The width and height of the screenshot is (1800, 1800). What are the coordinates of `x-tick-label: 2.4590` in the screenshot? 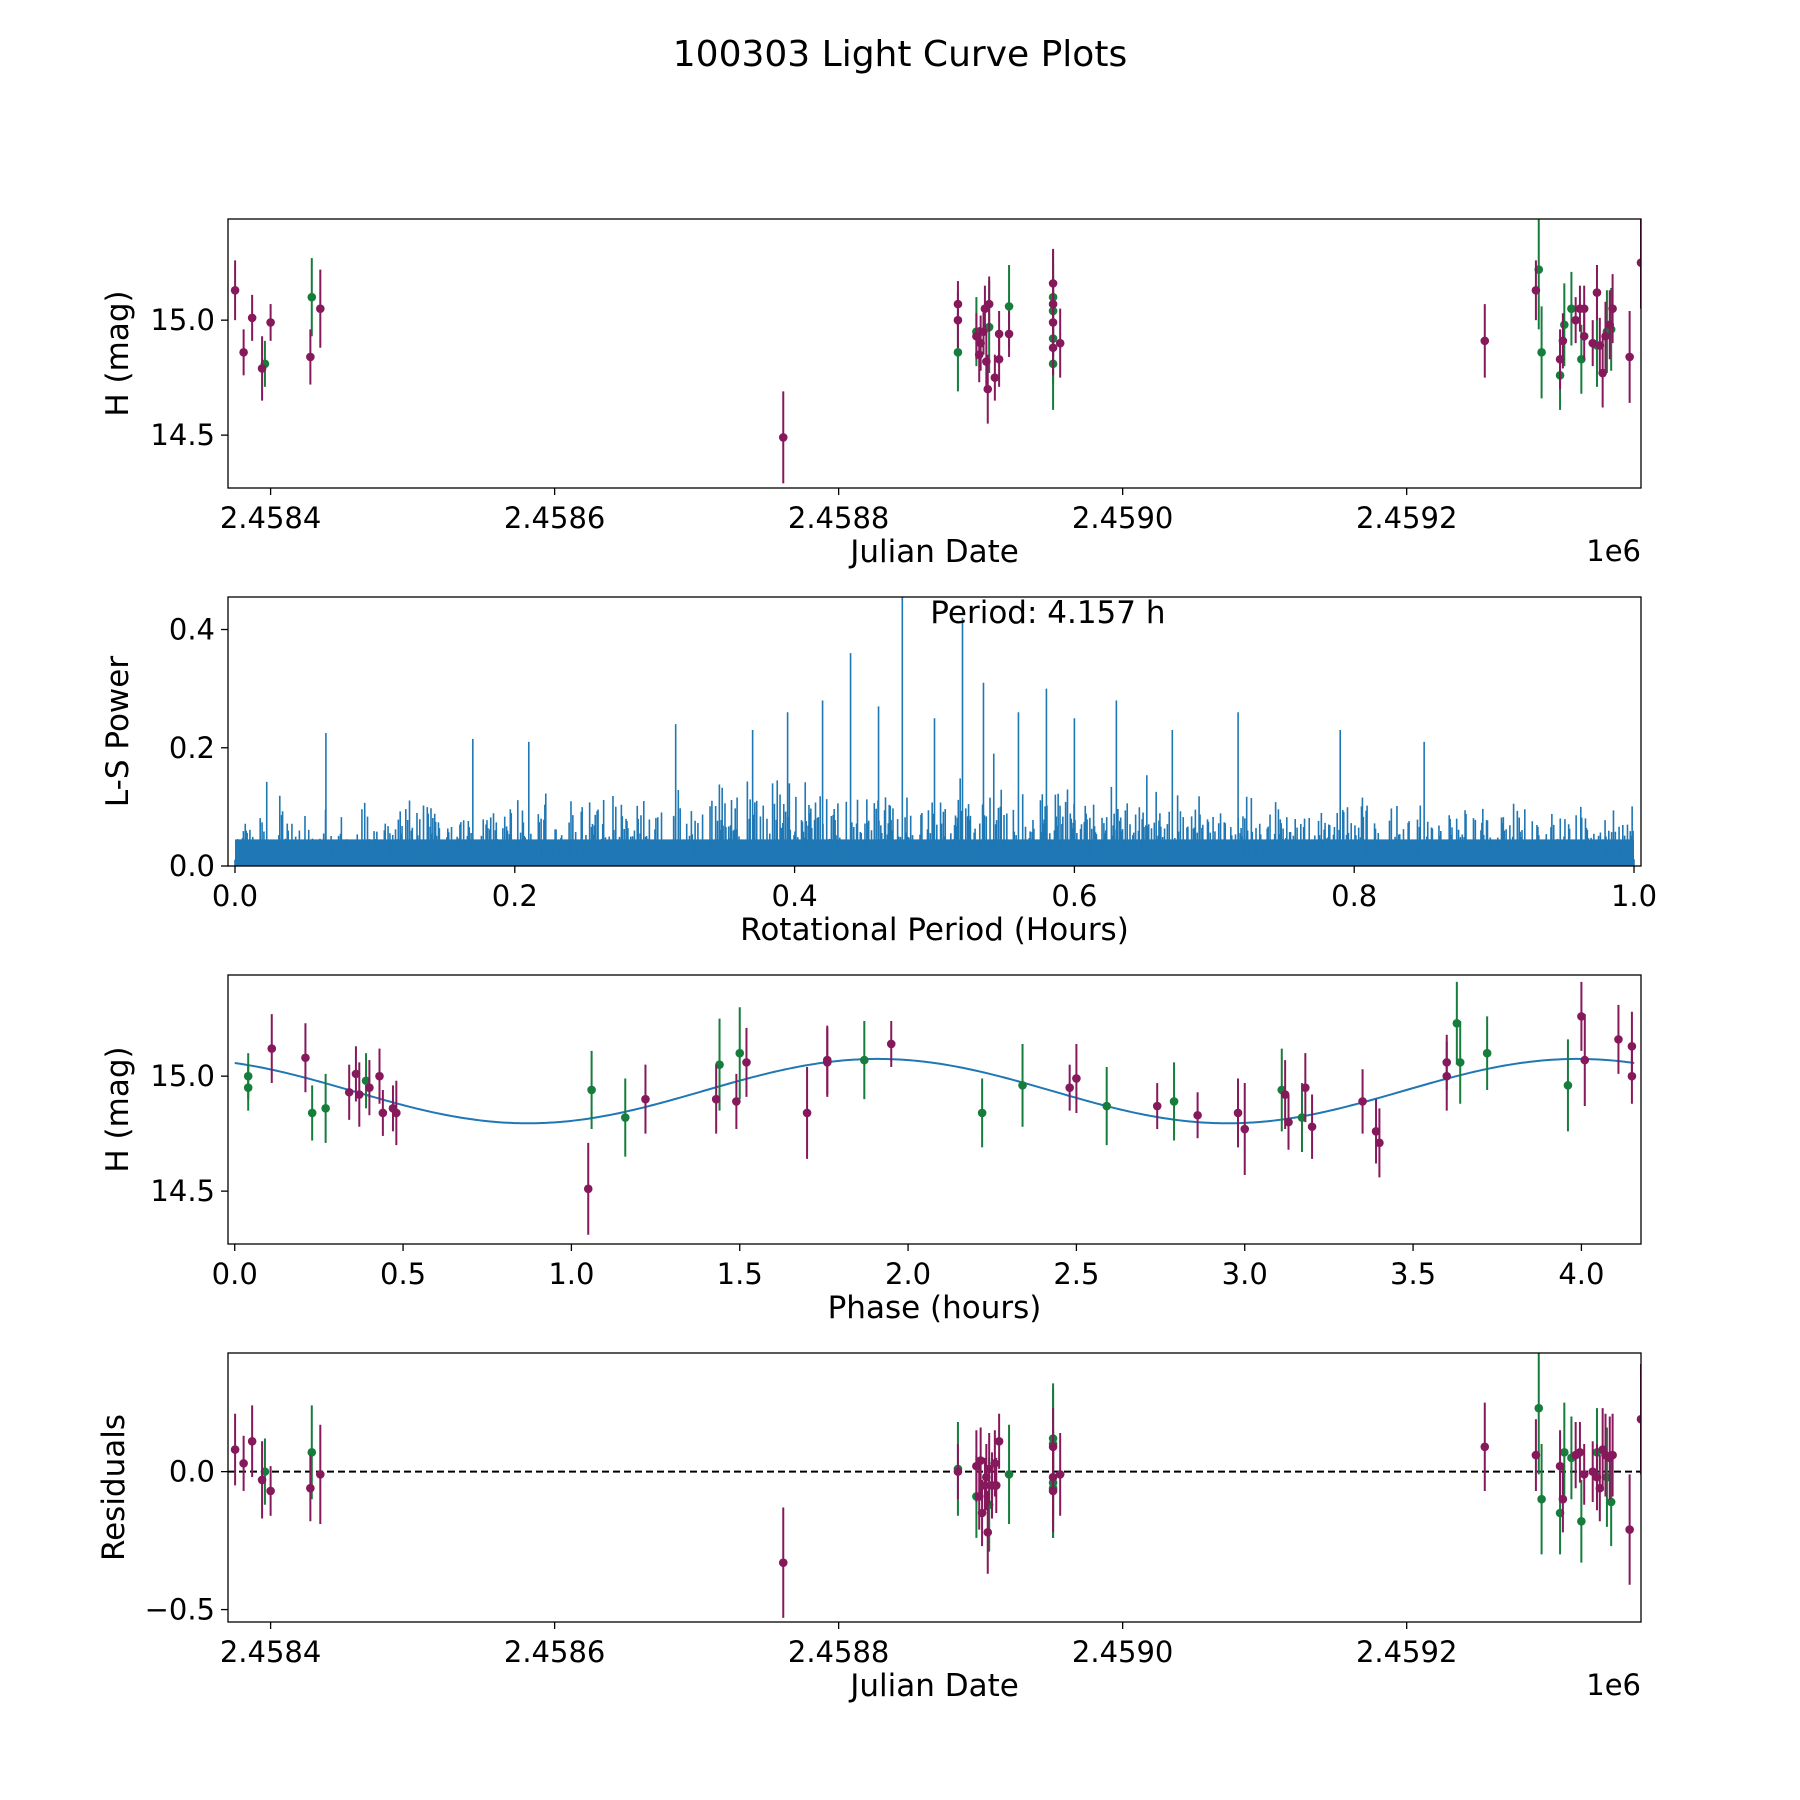 It's located at (1122, 518).